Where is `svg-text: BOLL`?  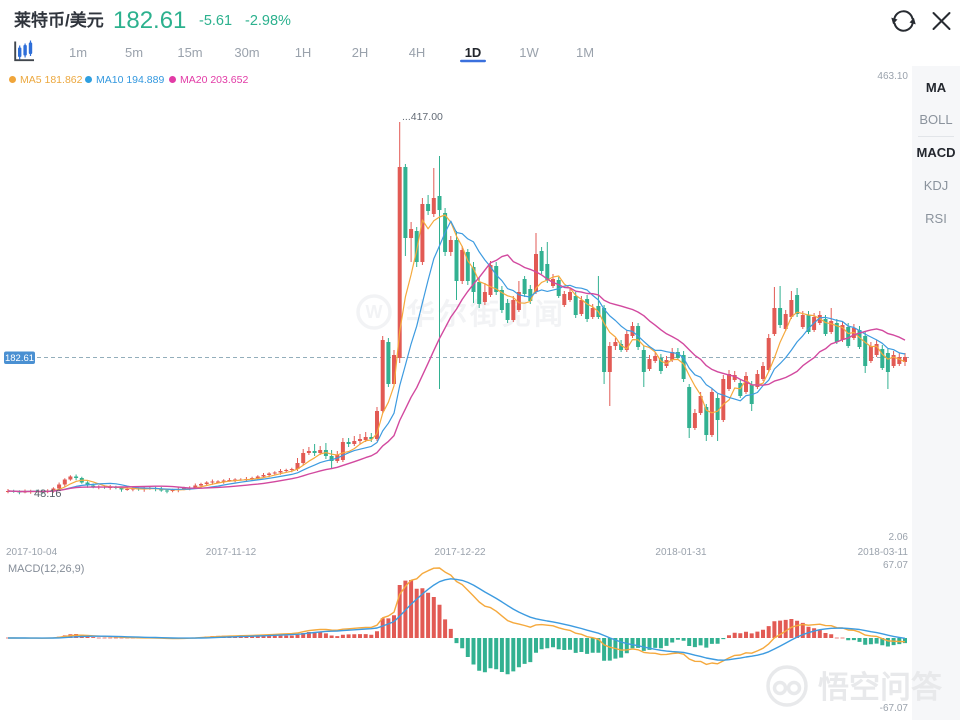 svg-text: BOLL is located at coordinates (935, 119).